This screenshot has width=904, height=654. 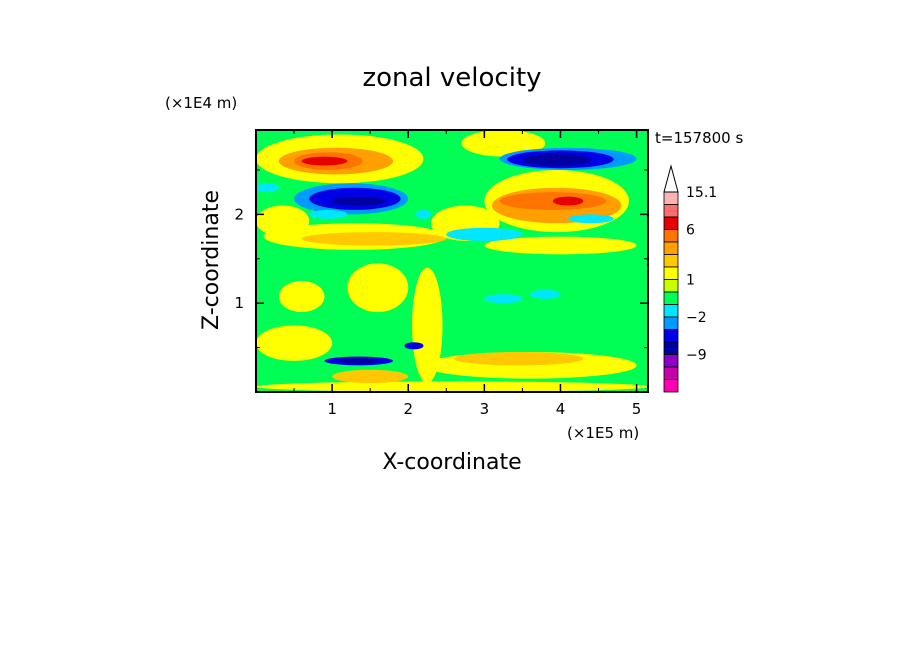 I want to click on x-unit-label: (×1E5 m), so click(x=603, y=433).